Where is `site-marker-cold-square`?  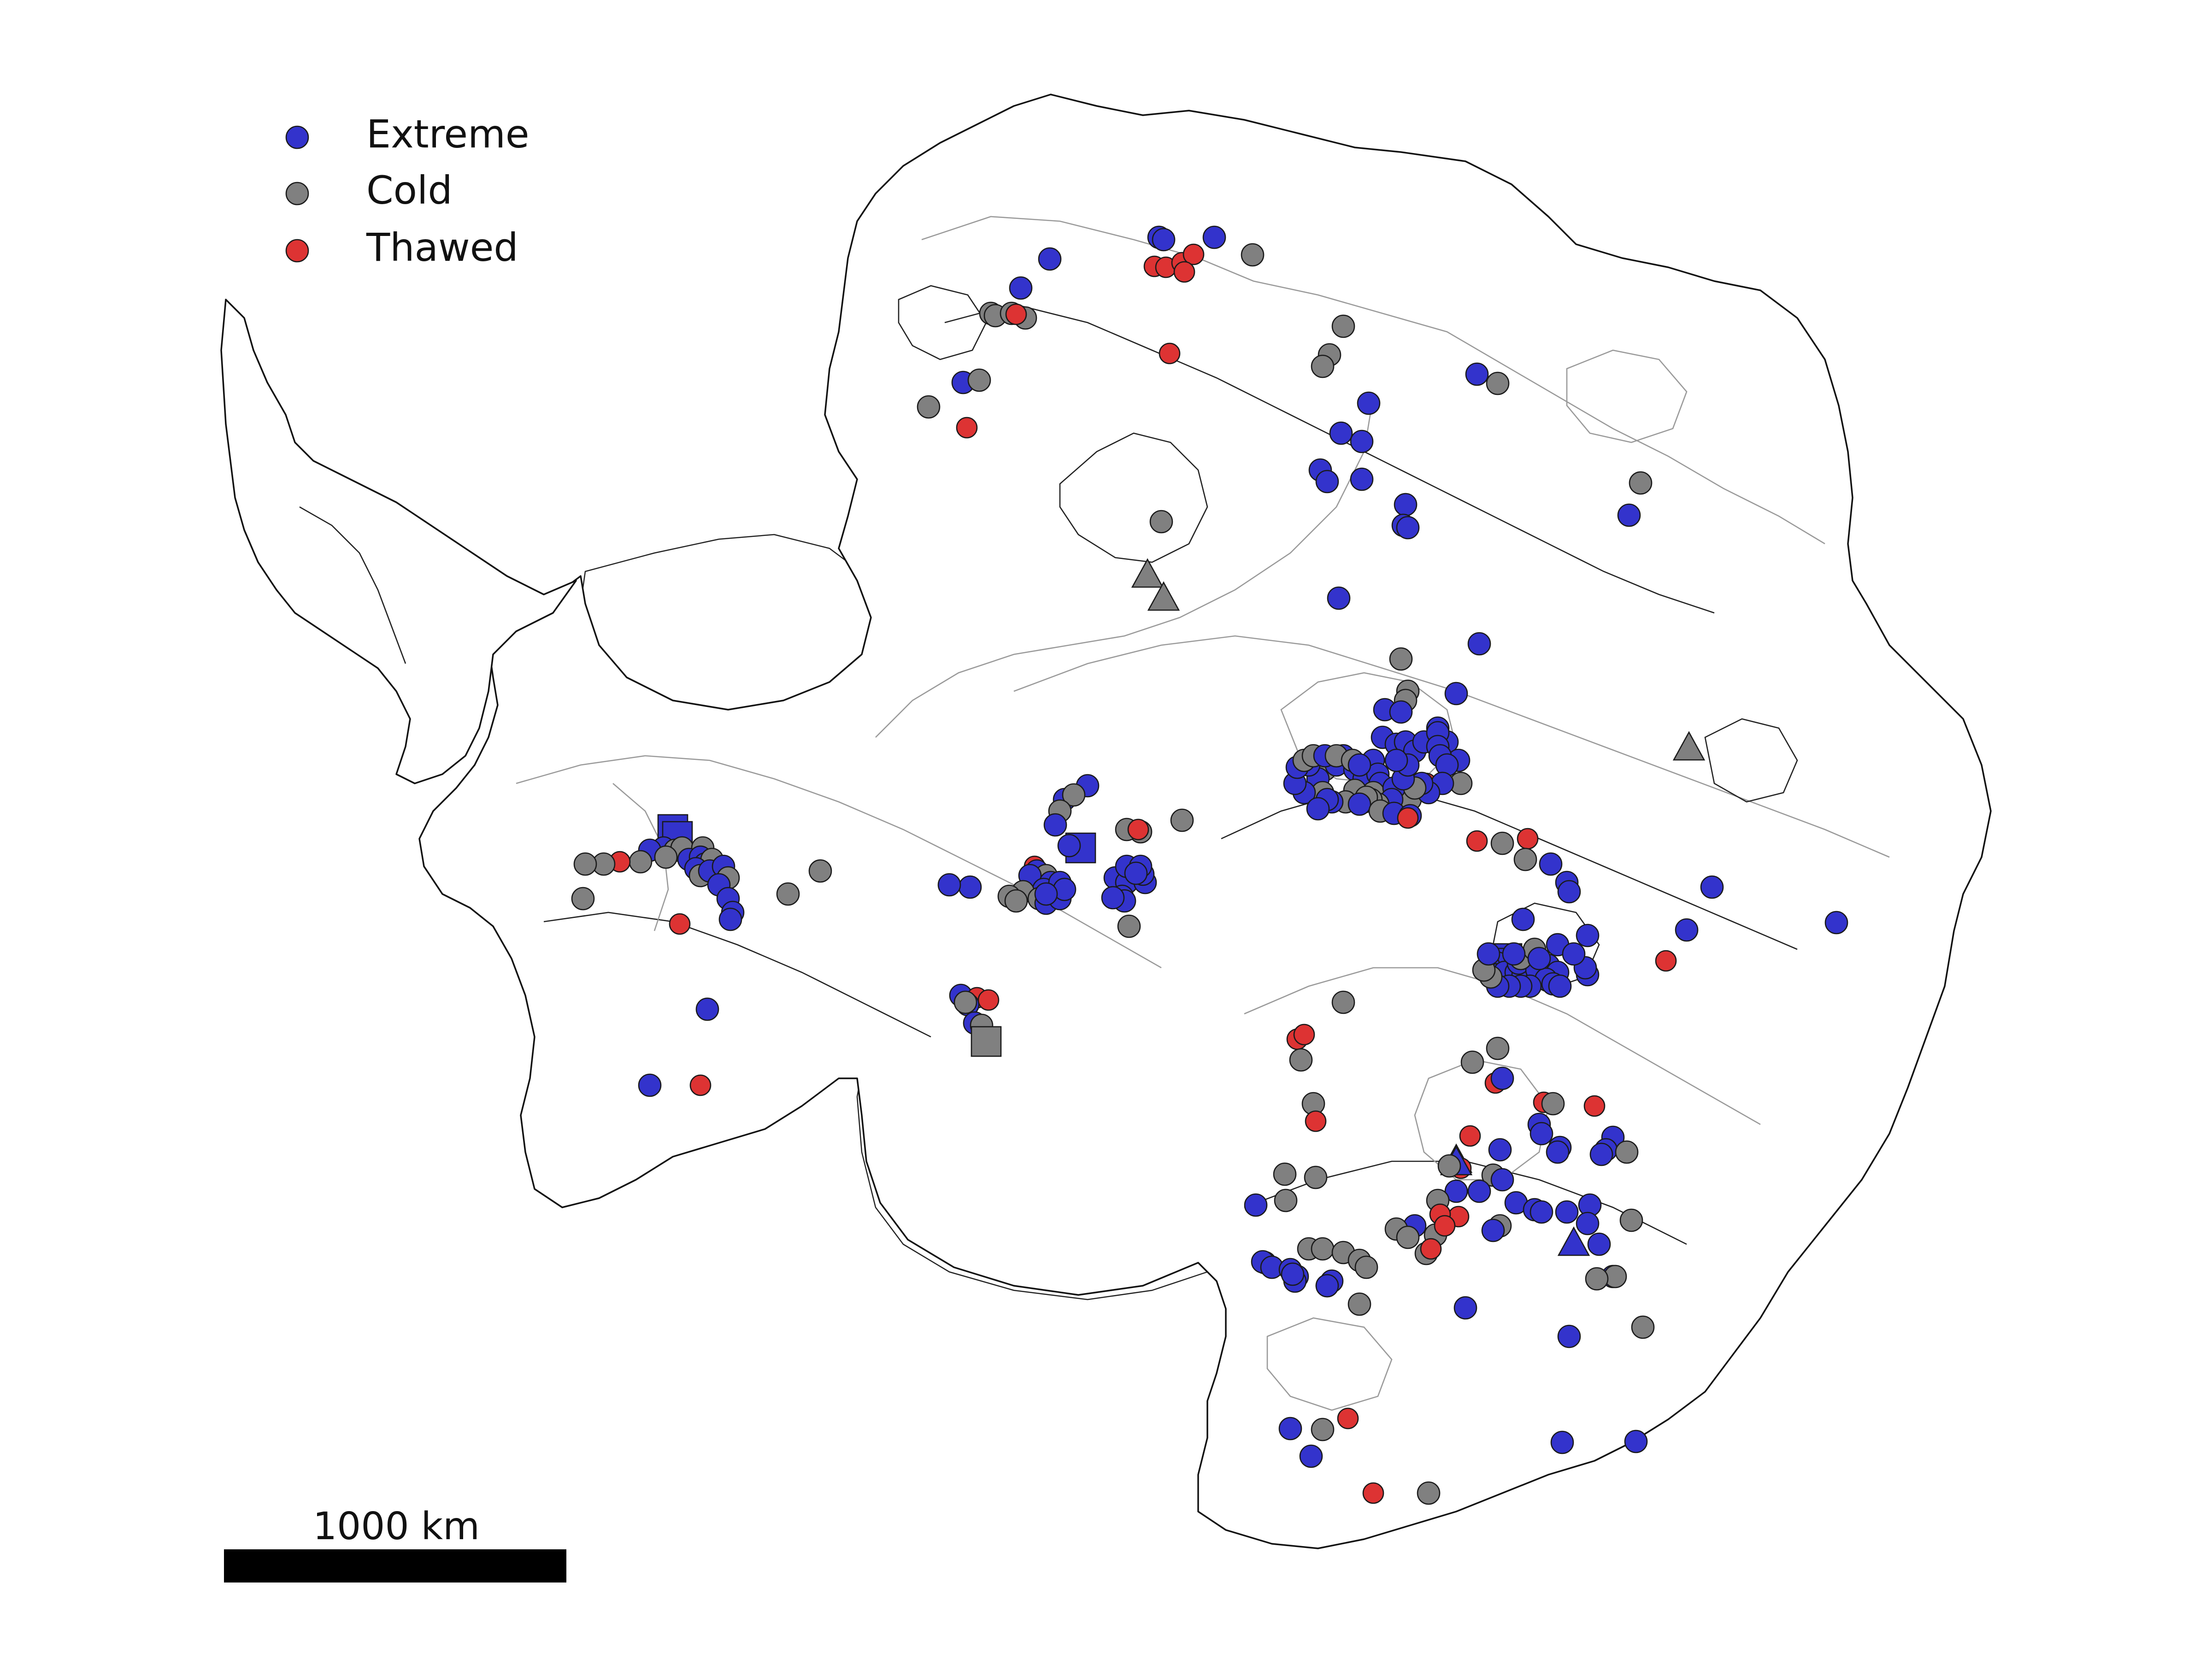
site-marker-cold-square is located at coordinates (986, 1041).